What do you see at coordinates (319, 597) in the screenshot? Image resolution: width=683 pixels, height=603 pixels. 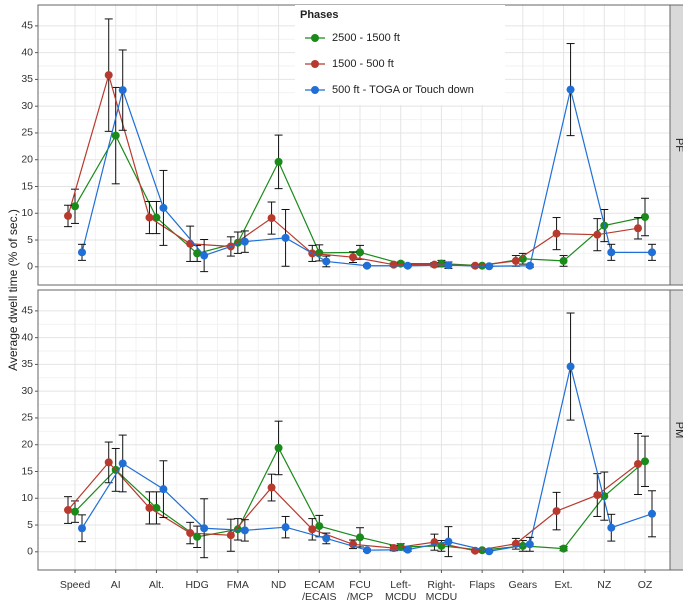 I see `x-tick-label-line: /ECAIS` at bounding box center [319, 597].